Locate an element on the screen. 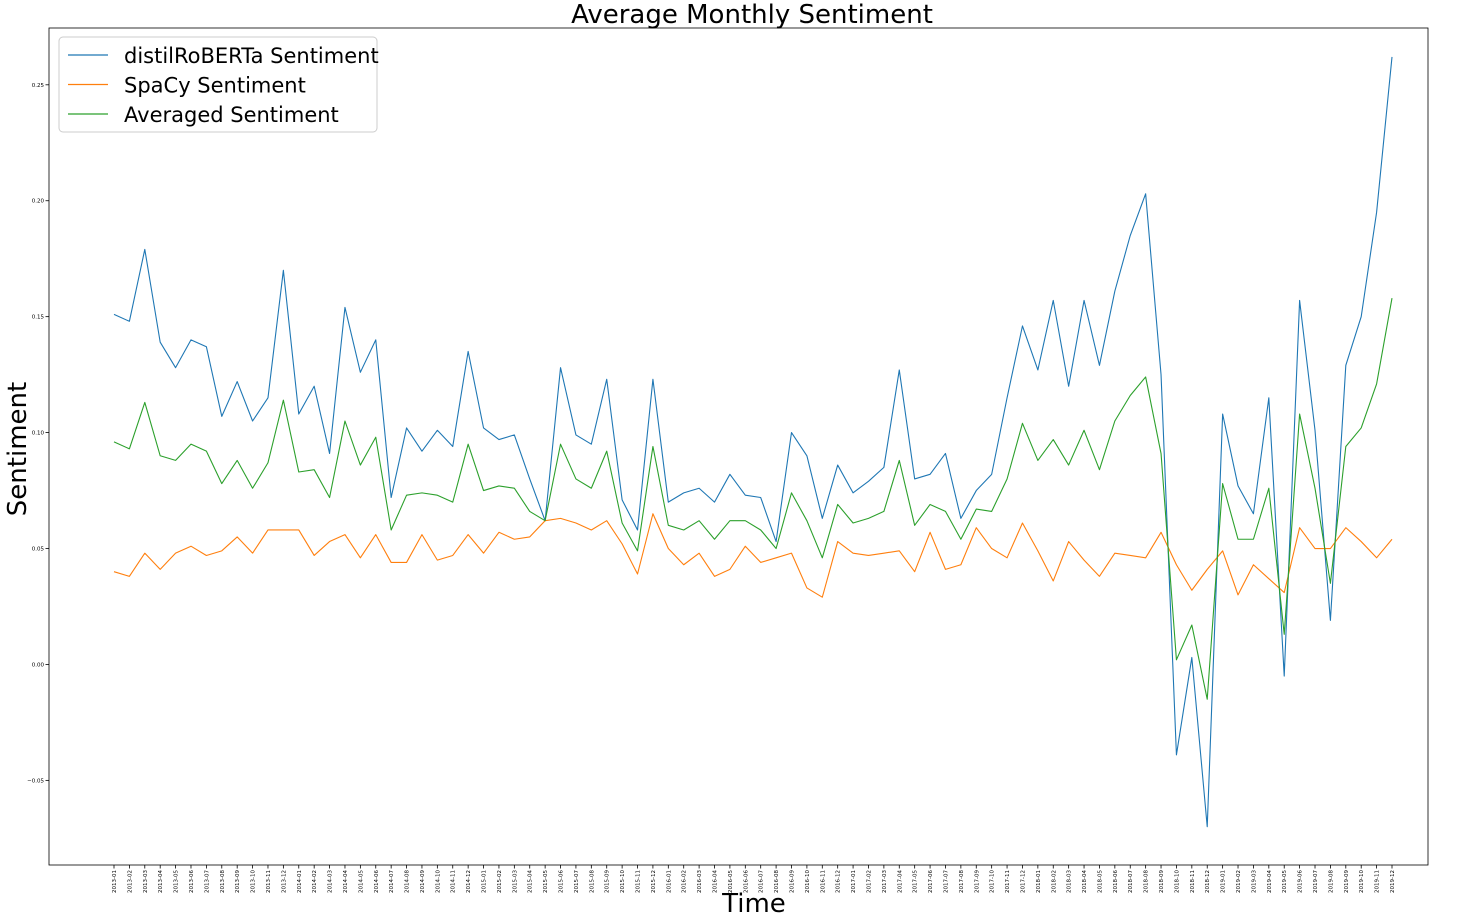 Image resolution: width=1460 pixels, height=921 pixels. x-tick-label: 2018-08 is located at coordinates (1147, 881).